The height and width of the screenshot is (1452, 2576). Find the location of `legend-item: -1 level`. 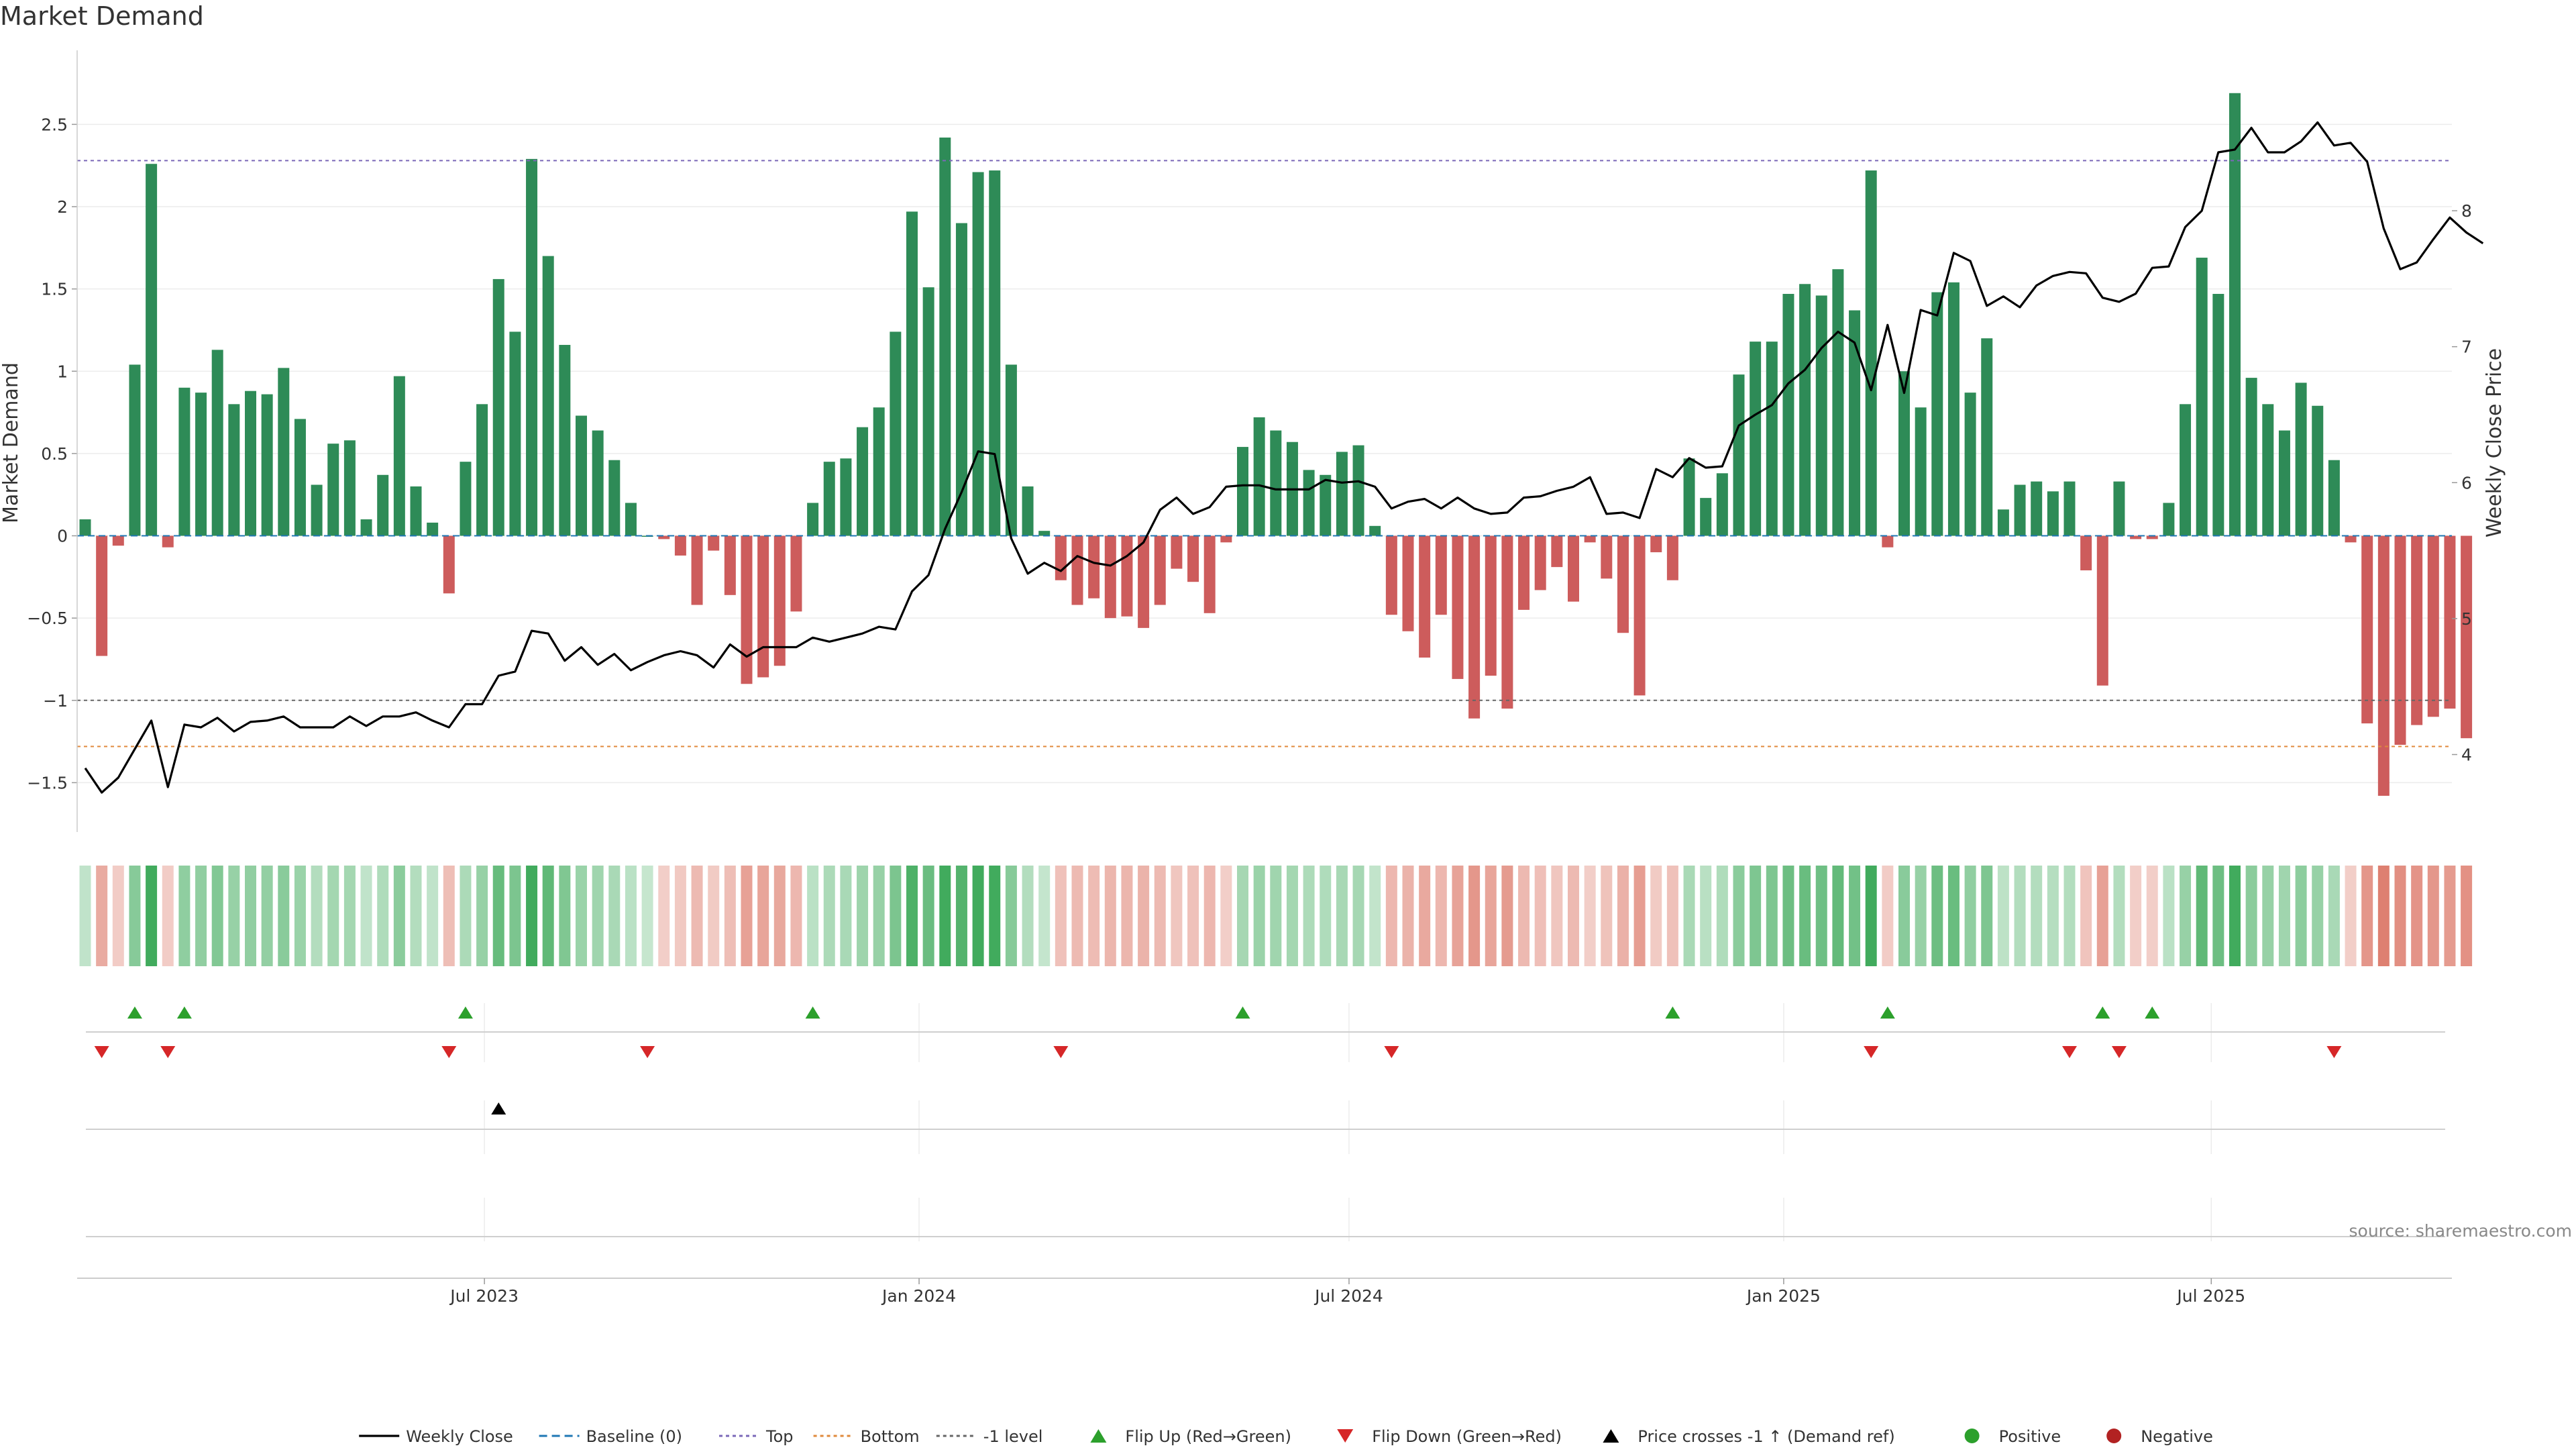

legend-item: -1 level is located at coordinates (989, 1437).